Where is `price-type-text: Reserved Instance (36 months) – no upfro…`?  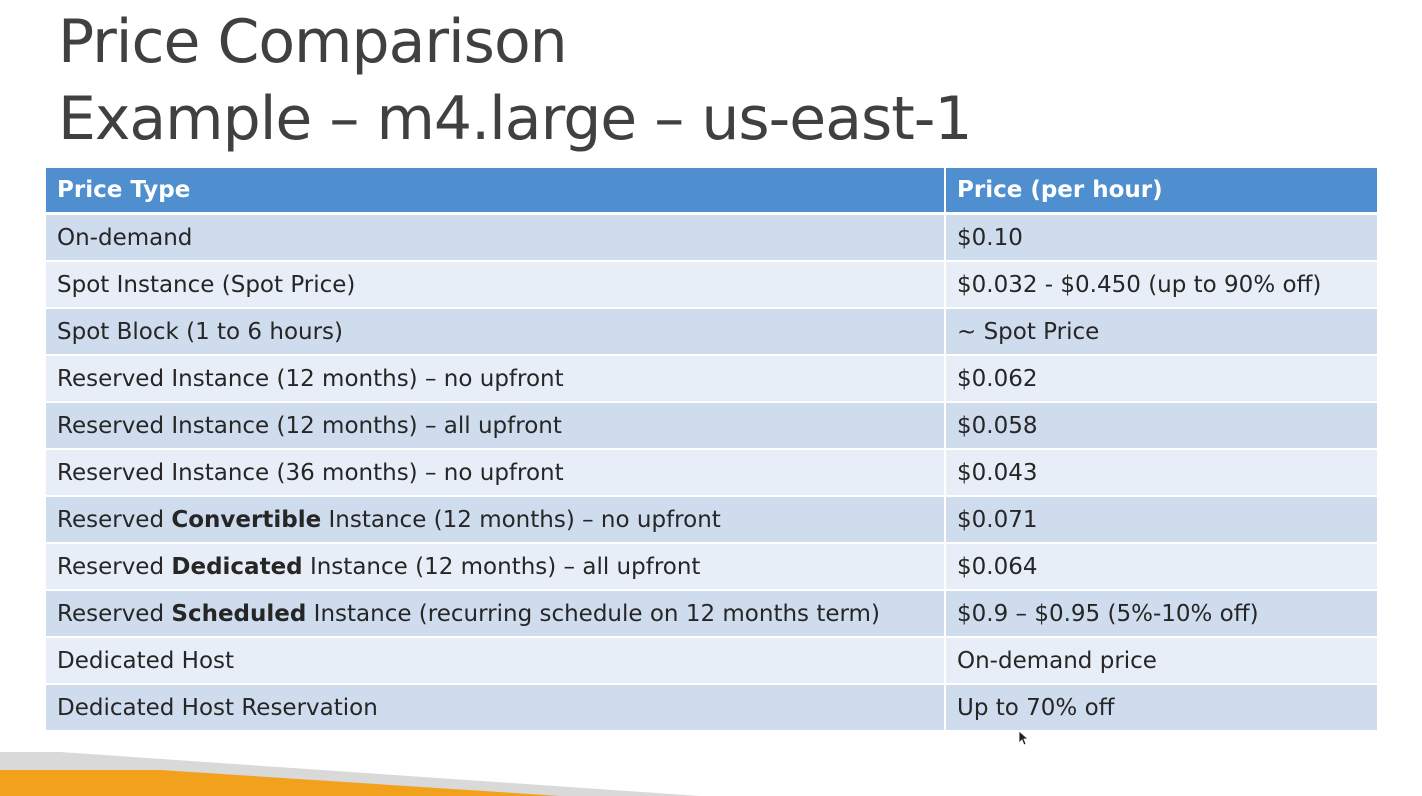 price-type-text: Reserved Instance (36 months) – no upfro… is located at coordinates (310, 472).